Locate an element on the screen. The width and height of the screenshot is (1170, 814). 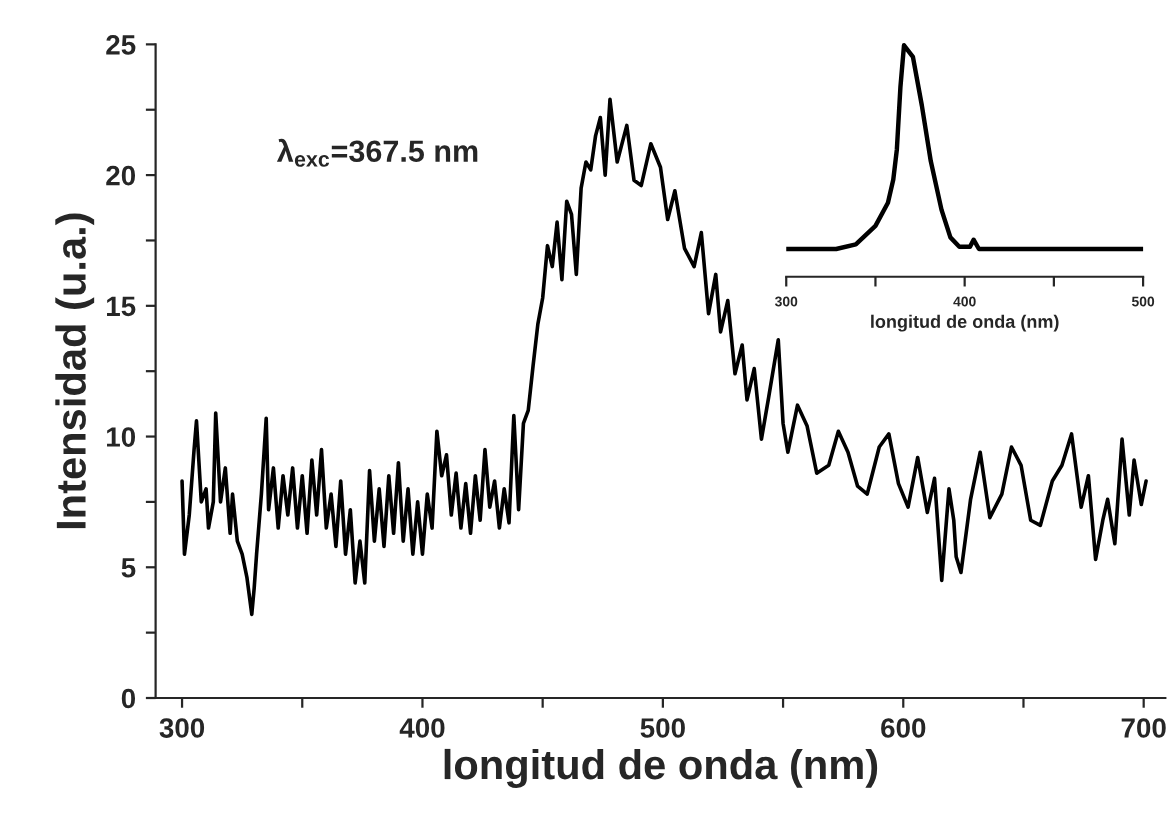
x-tick-label: 400 is located at coordinates (422, 728).